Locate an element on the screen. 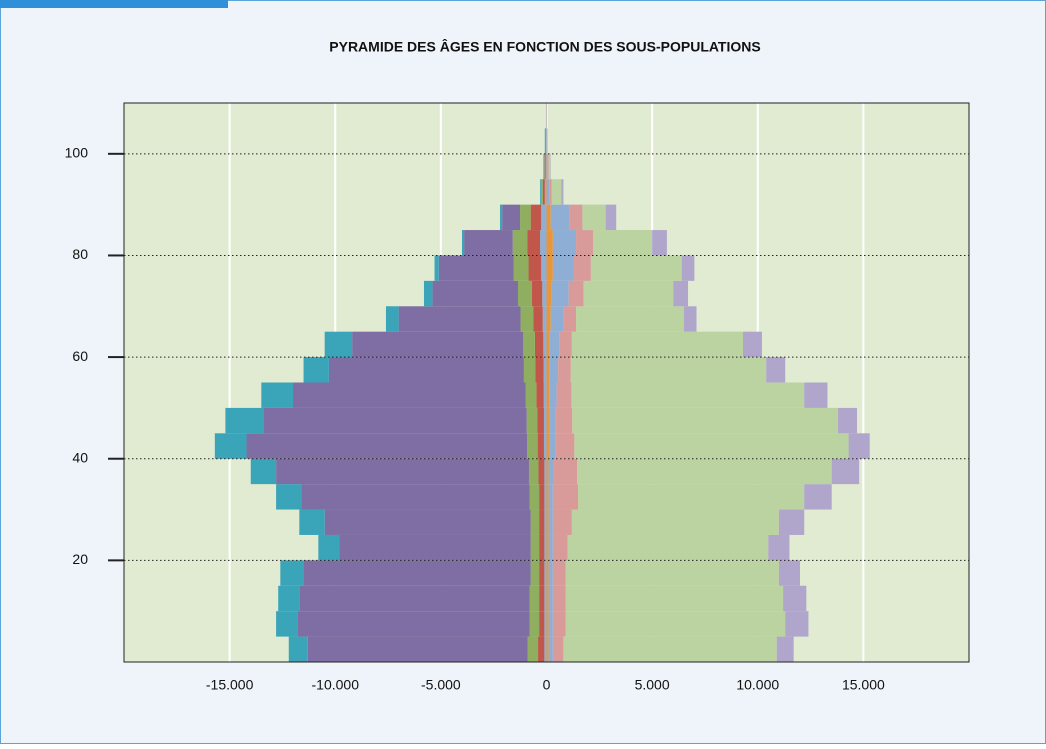 The width and height of the screenshot is (1046, 749). x-tick-label: -15.000 is located at coordinates (230, 685).